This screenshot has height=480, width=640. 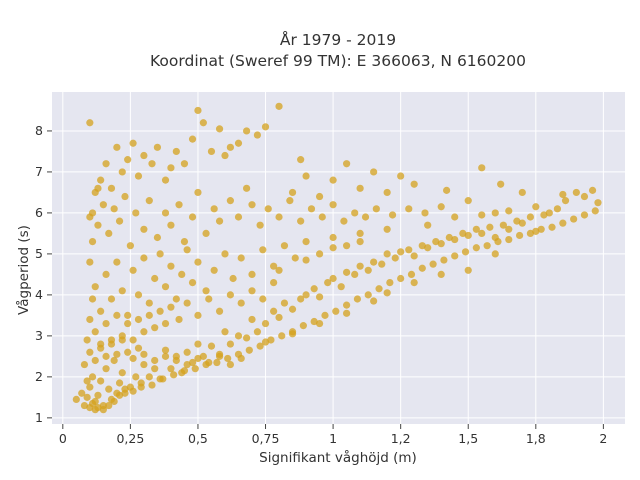 I want to click on x-tick-label: 1,2, so click(x=401, y=438).